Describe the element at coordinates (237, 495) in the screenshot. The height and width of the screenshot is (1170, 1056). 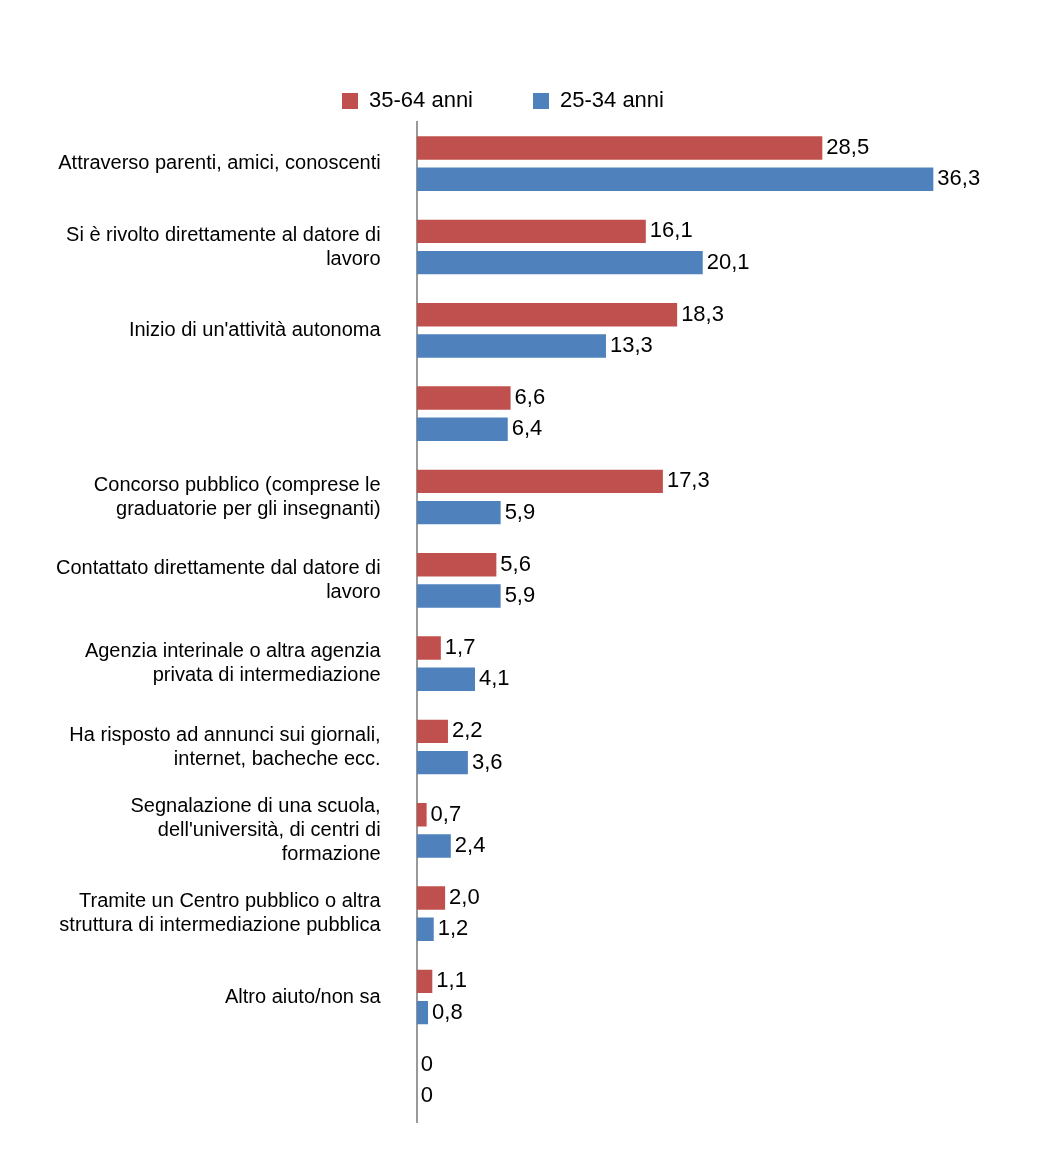
I see `y-tick-label: Concorso pubblico (comprese le graduatorie per gli insegnanti)` at that location.